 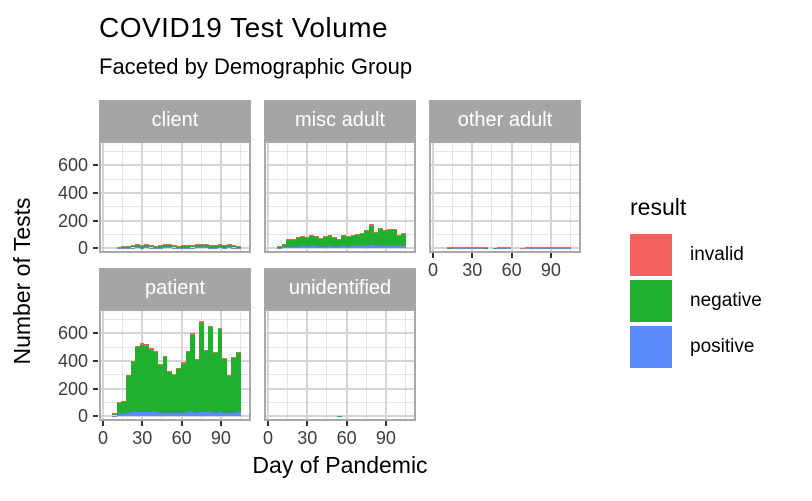 I want to click on x-tick-label: 60, so click(x=346, y=438).